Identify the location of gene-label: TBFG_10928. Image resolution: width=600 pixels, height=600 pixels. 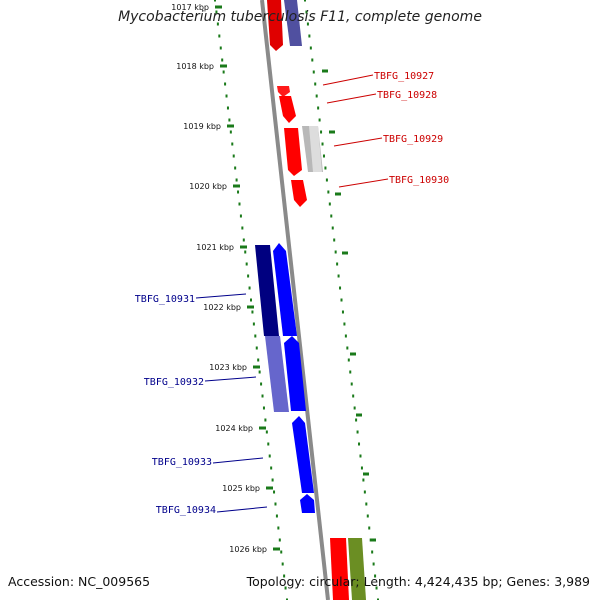
(407, 95).